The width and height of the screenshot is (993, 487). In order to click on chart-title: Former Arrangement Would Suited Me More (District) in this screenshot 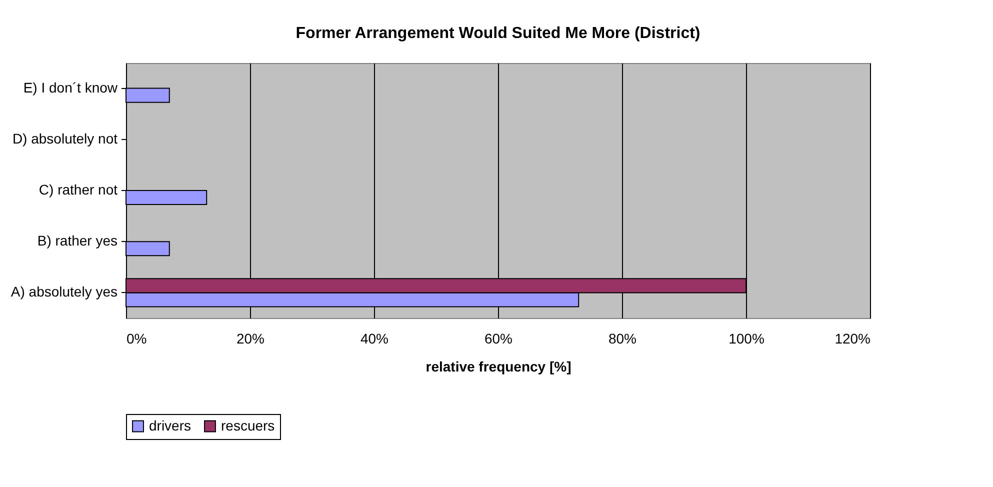, I will do `click(498, 33)`.